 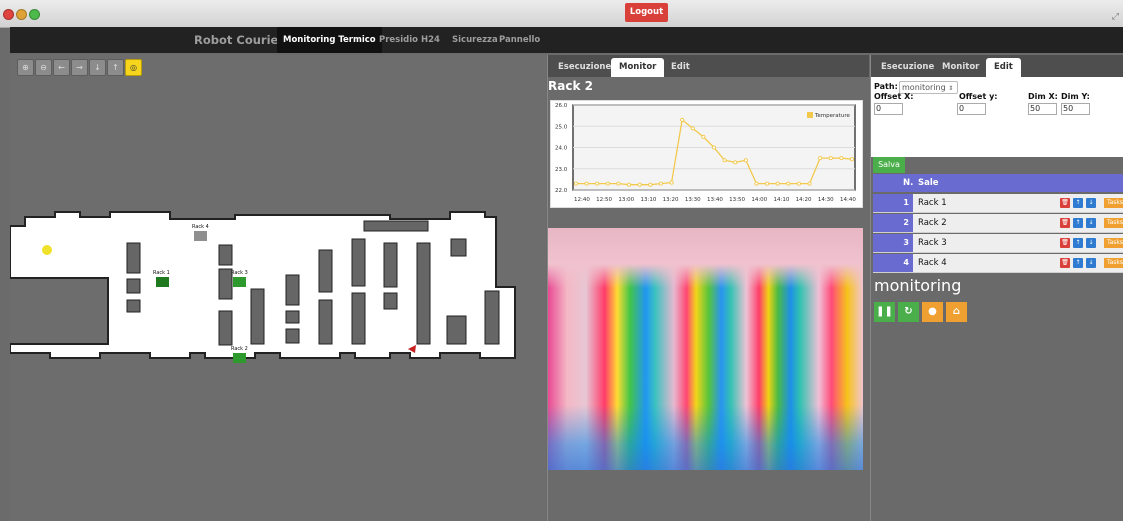 What do you see at coordinates (47, 250) in the screenshot?
I see `robot-marker-icon` at bounding box center [47, 250].